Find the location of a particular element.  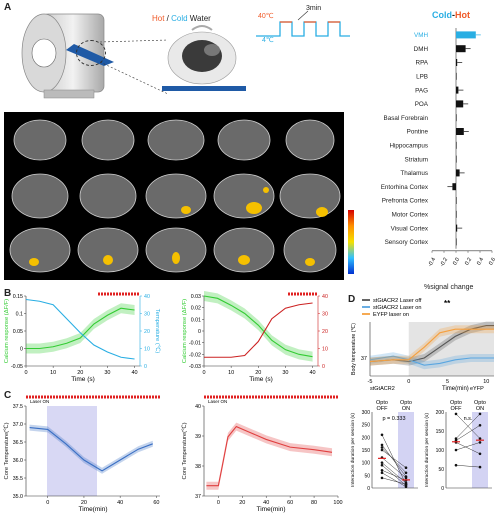

category-label: OFF is located at coordinates (457, 409).